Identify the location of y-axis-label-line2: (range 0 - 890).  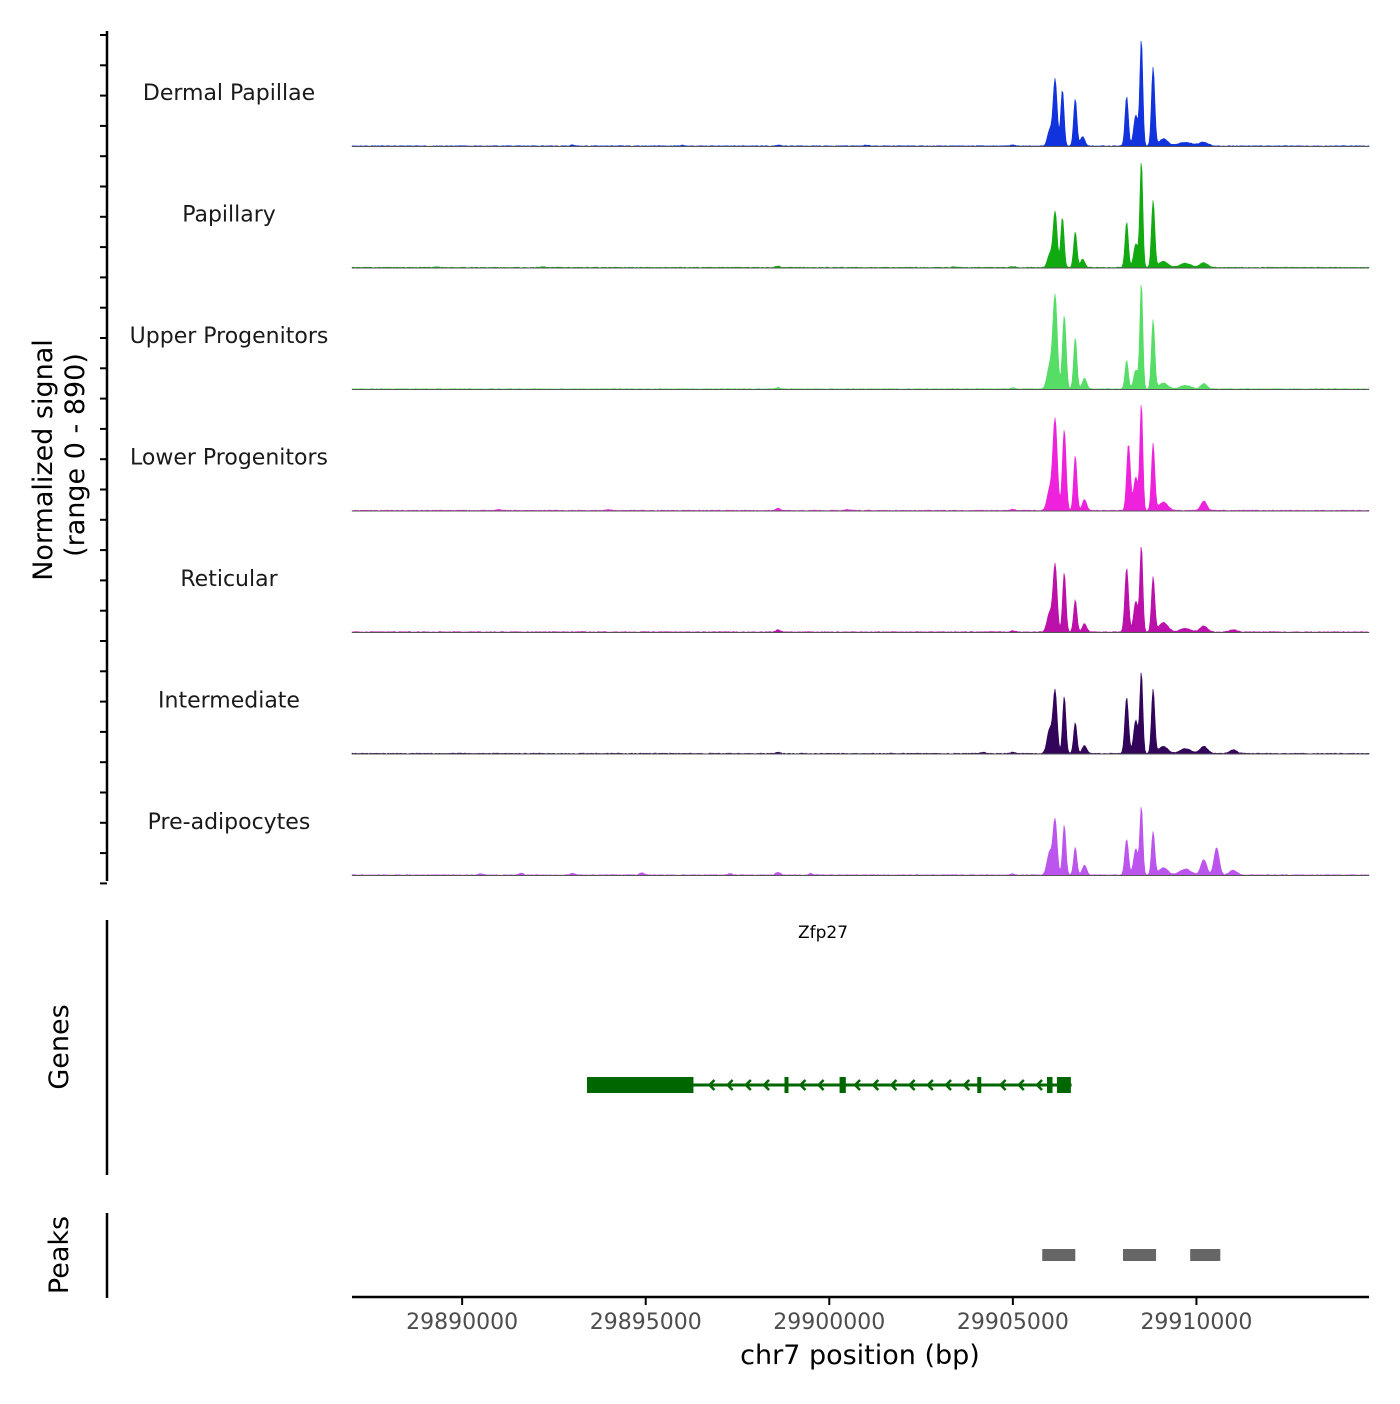
(75, 455).